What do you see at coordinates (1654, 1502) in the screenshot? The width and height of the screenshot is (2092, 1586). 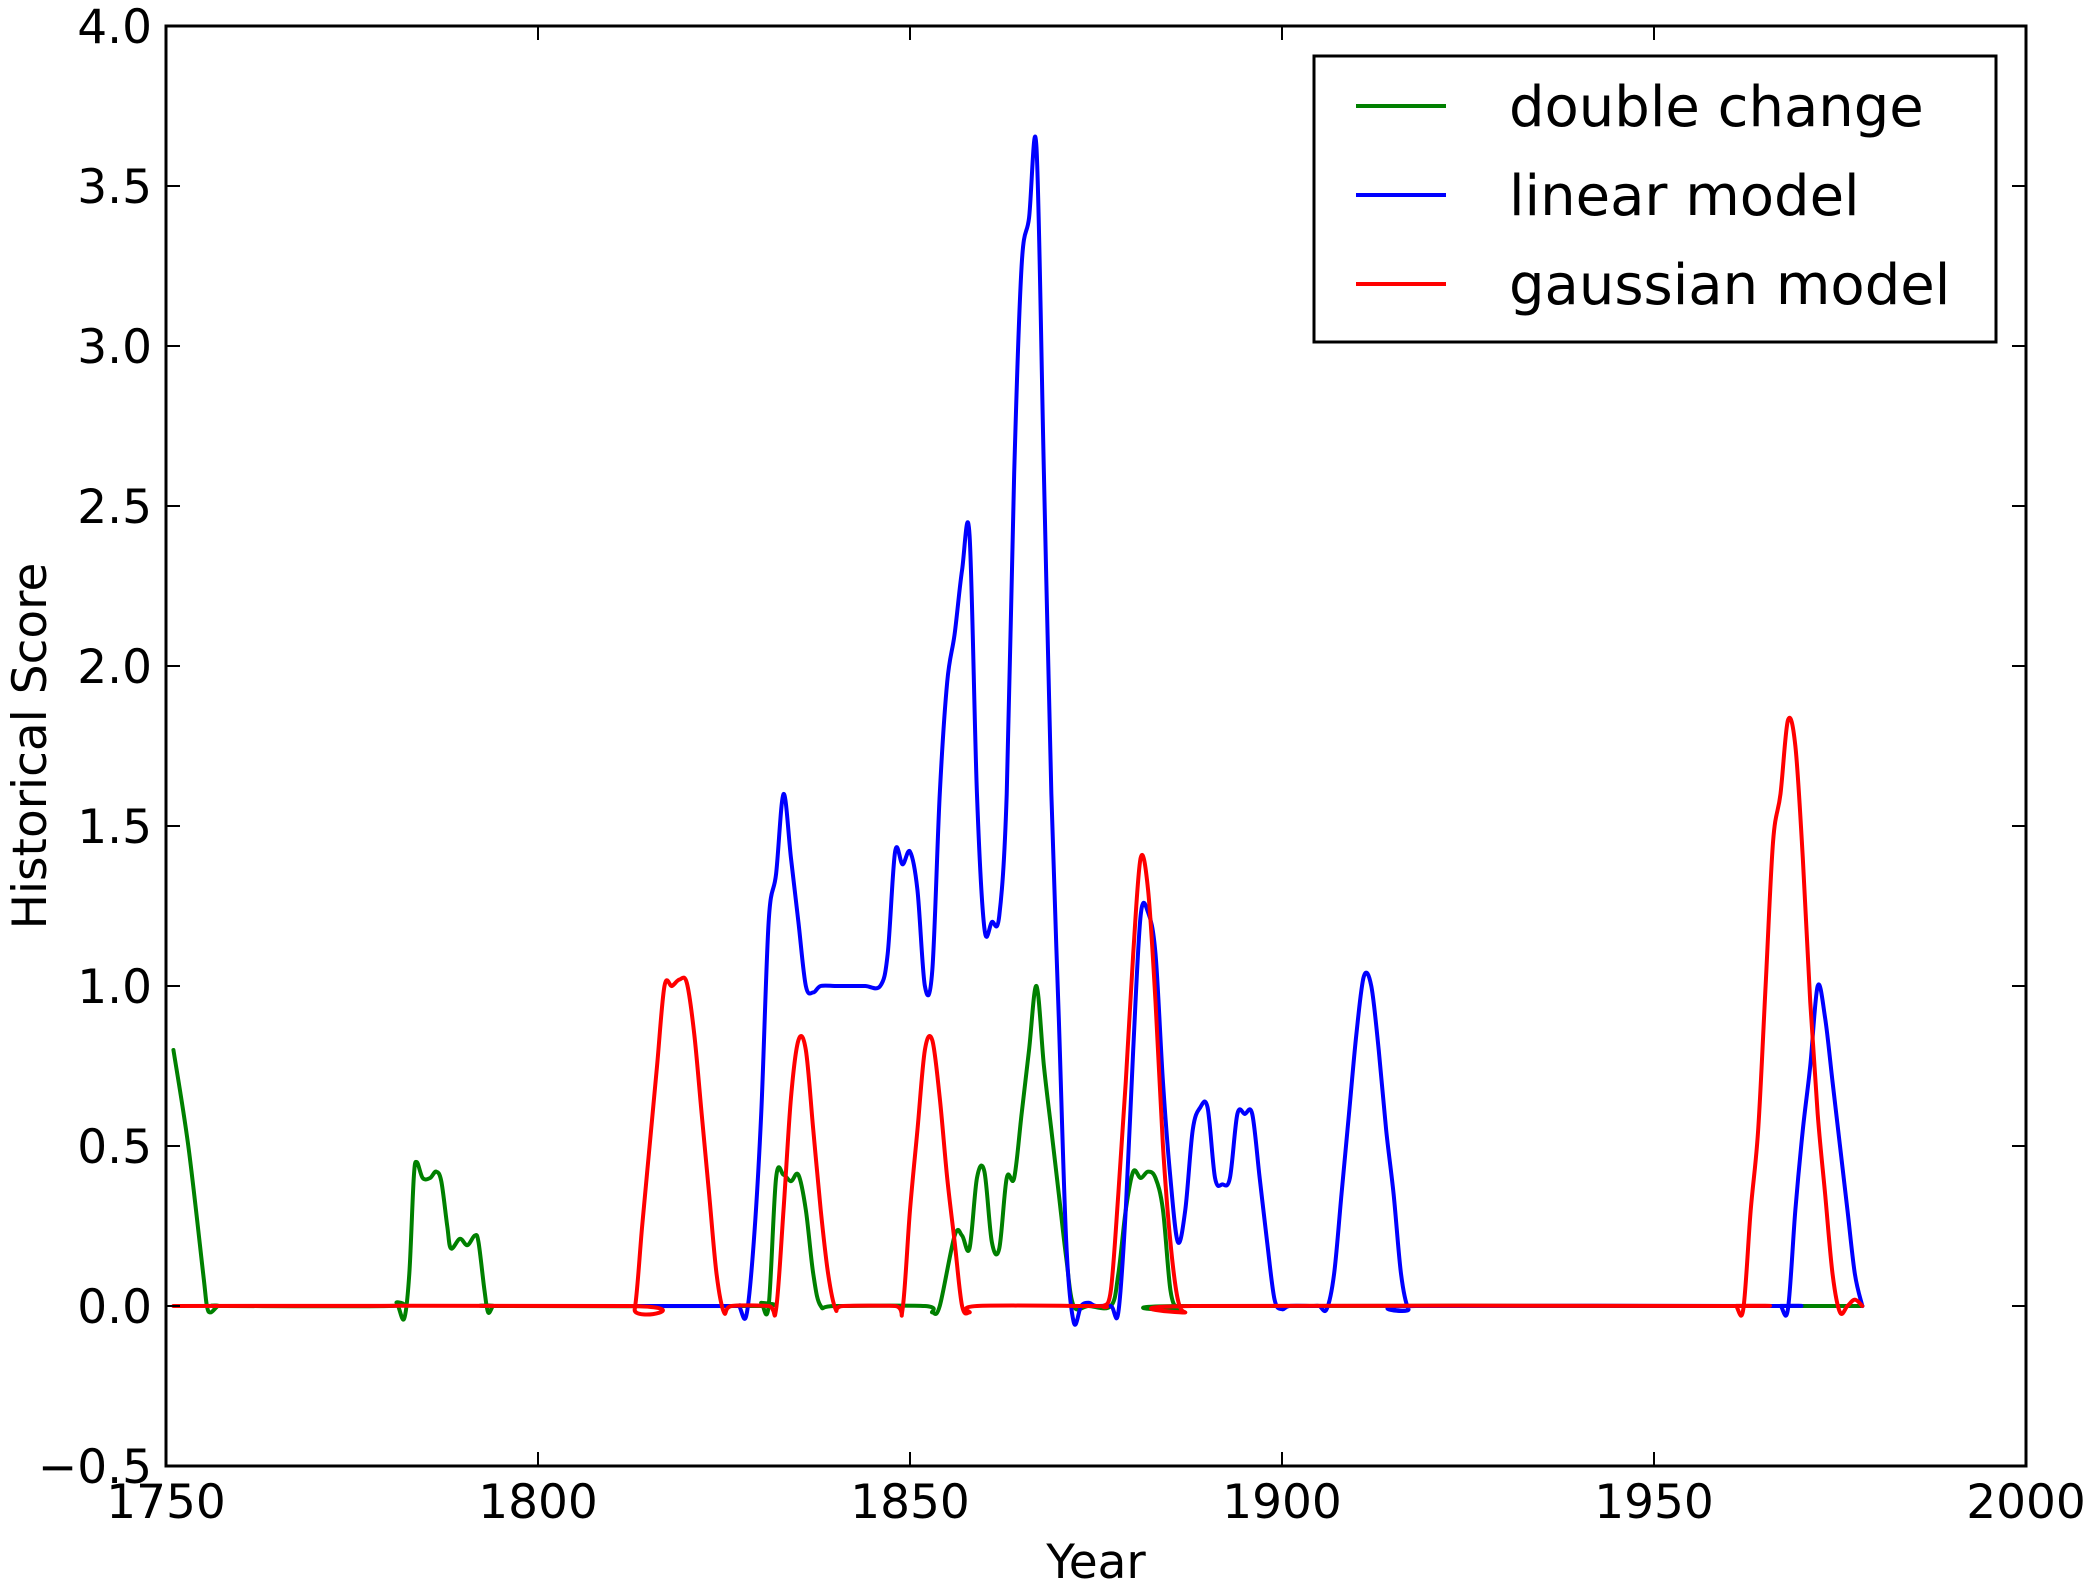 I see `x-tick-label: 1950` at bounding box center [1654, 1502].